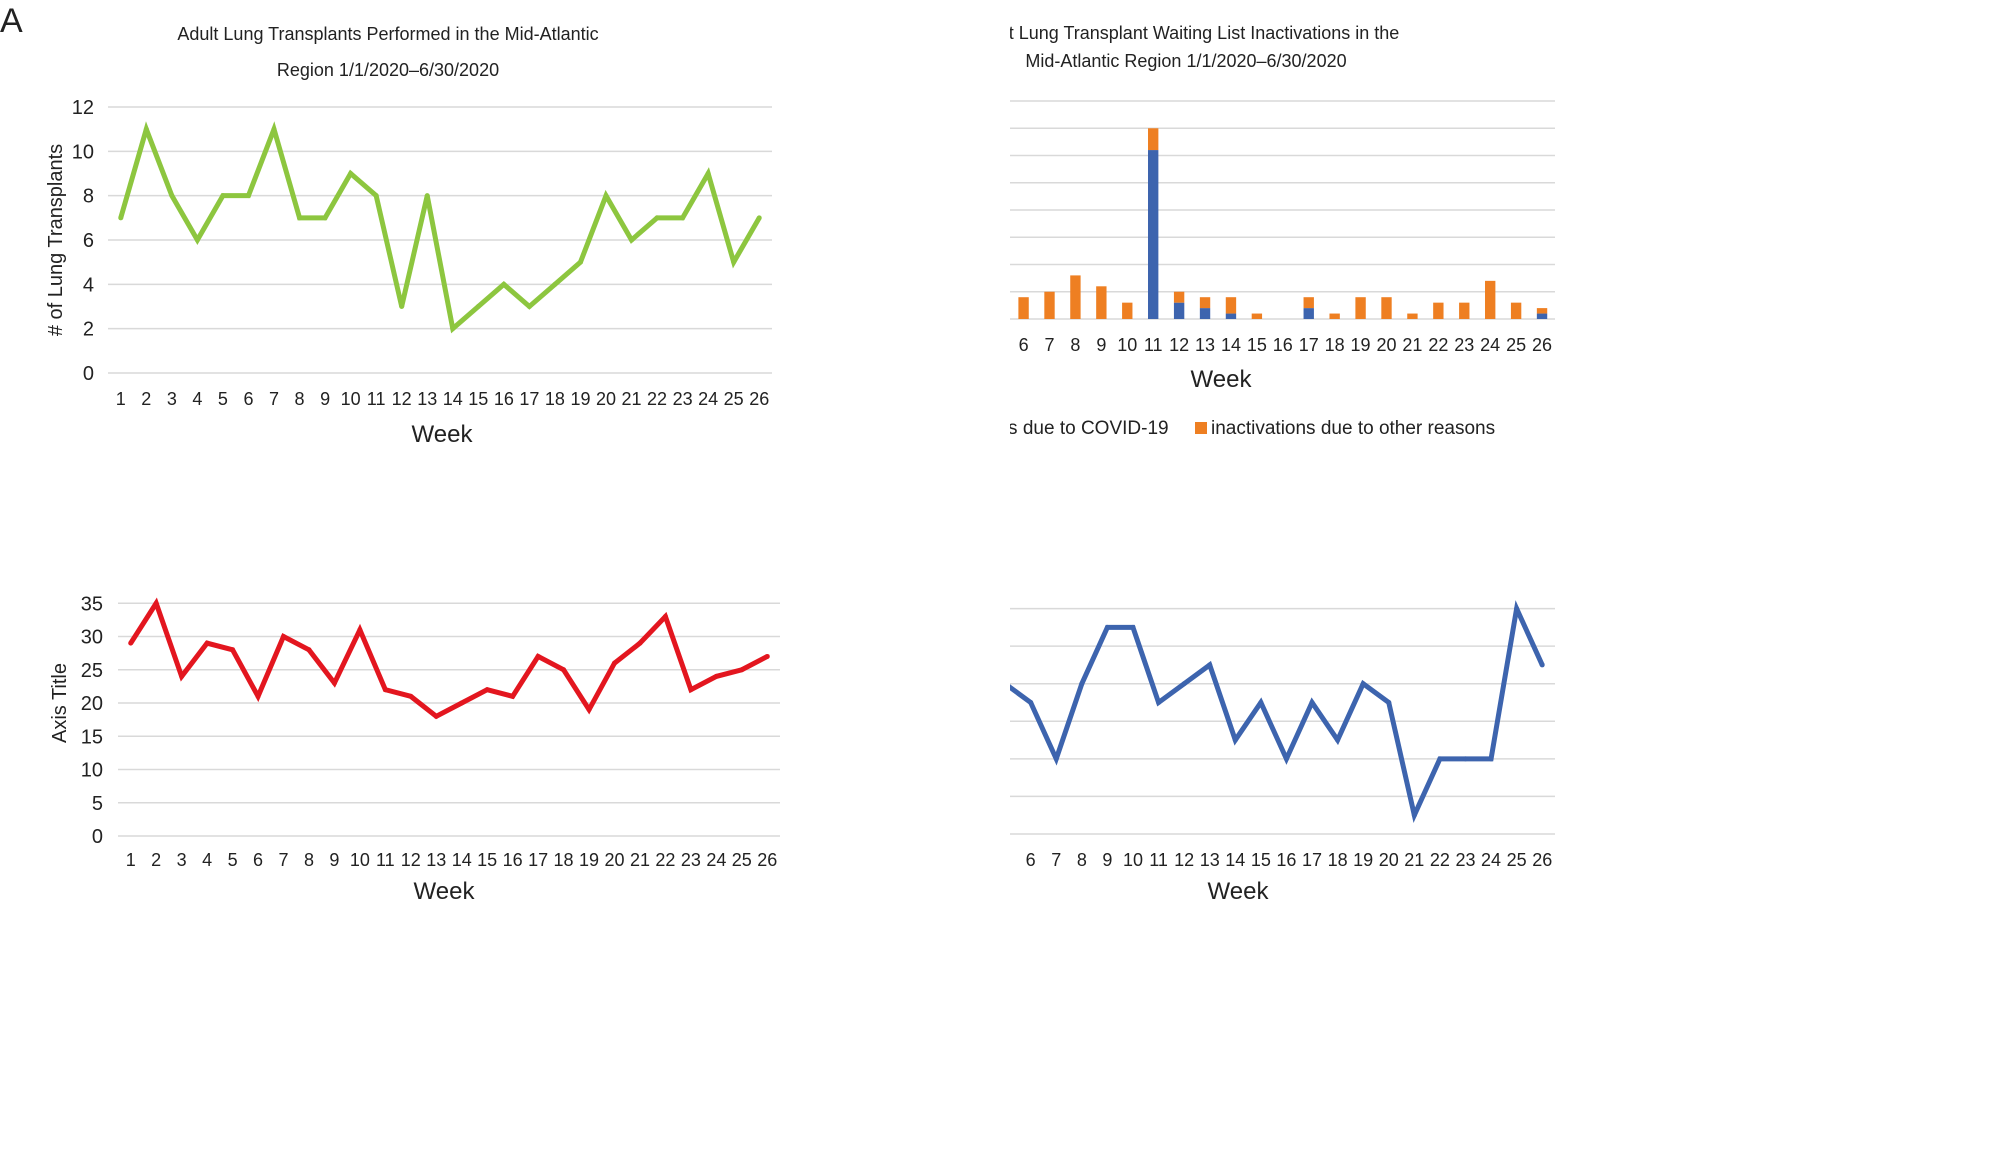 This screenshot has height=1165, width=2016. I want to click on y-tick-label: 4, so click(88, 285).